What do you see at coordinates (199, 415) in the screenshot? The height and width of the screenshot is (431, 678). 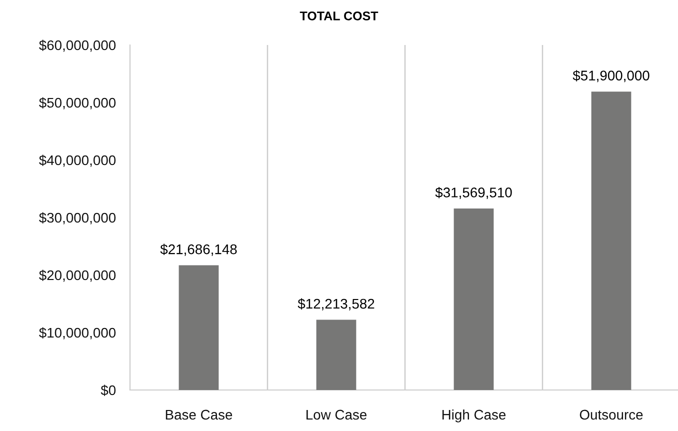 I see `x-tick-label: Base Case` at bounding box center [199, 415].